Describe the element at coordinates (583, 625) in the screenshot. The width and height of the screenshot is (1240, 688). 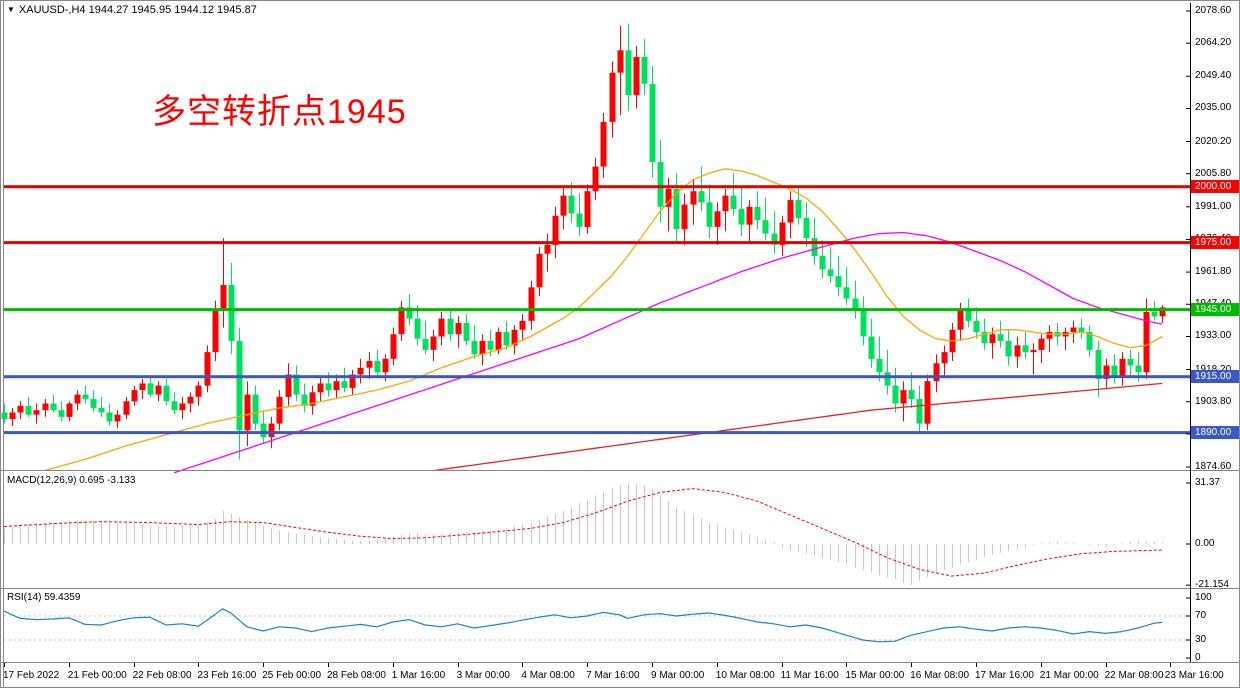
I see `rsi-line` at that location.